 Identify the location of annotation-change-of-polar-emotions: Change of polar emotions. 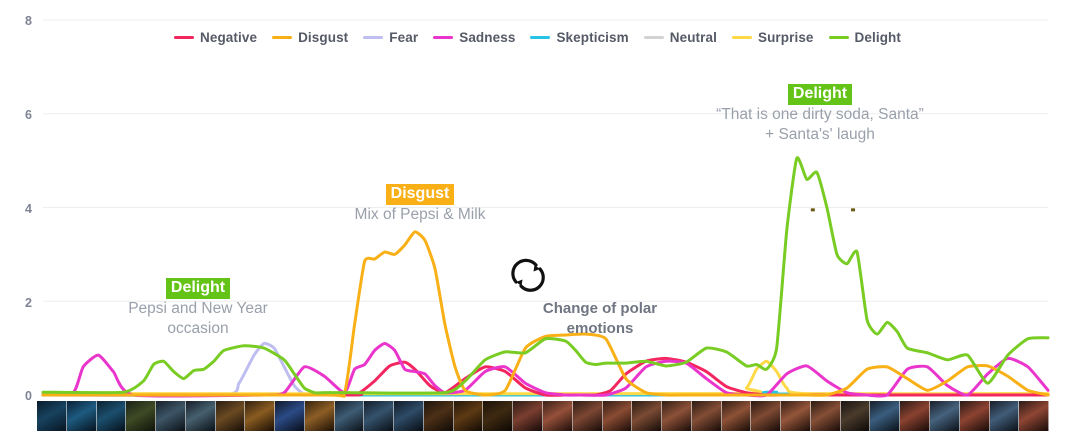
(600, 296).